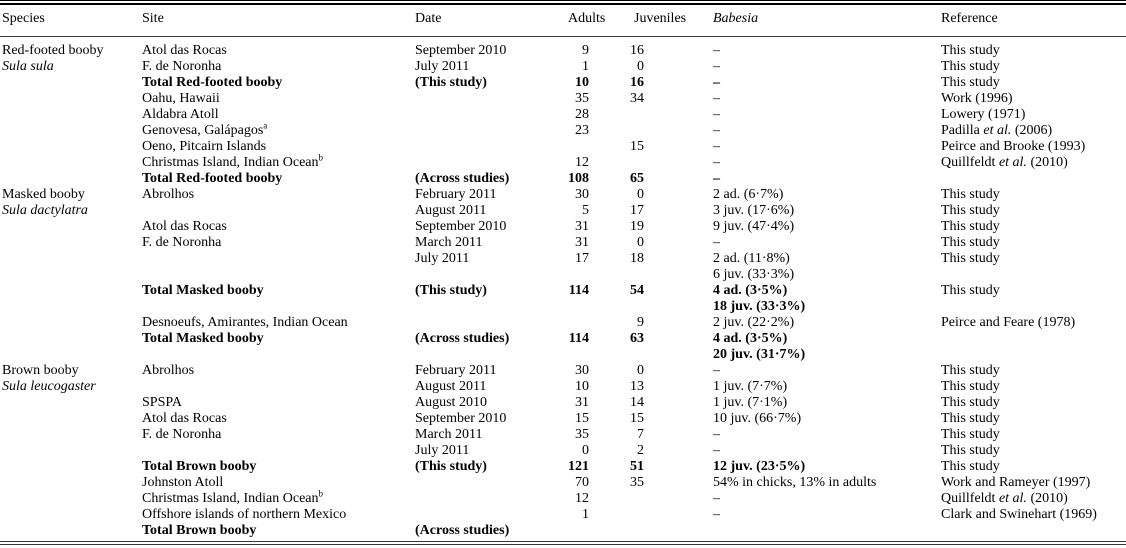  I want to click on cell-adults: 121, so click(578, 466).